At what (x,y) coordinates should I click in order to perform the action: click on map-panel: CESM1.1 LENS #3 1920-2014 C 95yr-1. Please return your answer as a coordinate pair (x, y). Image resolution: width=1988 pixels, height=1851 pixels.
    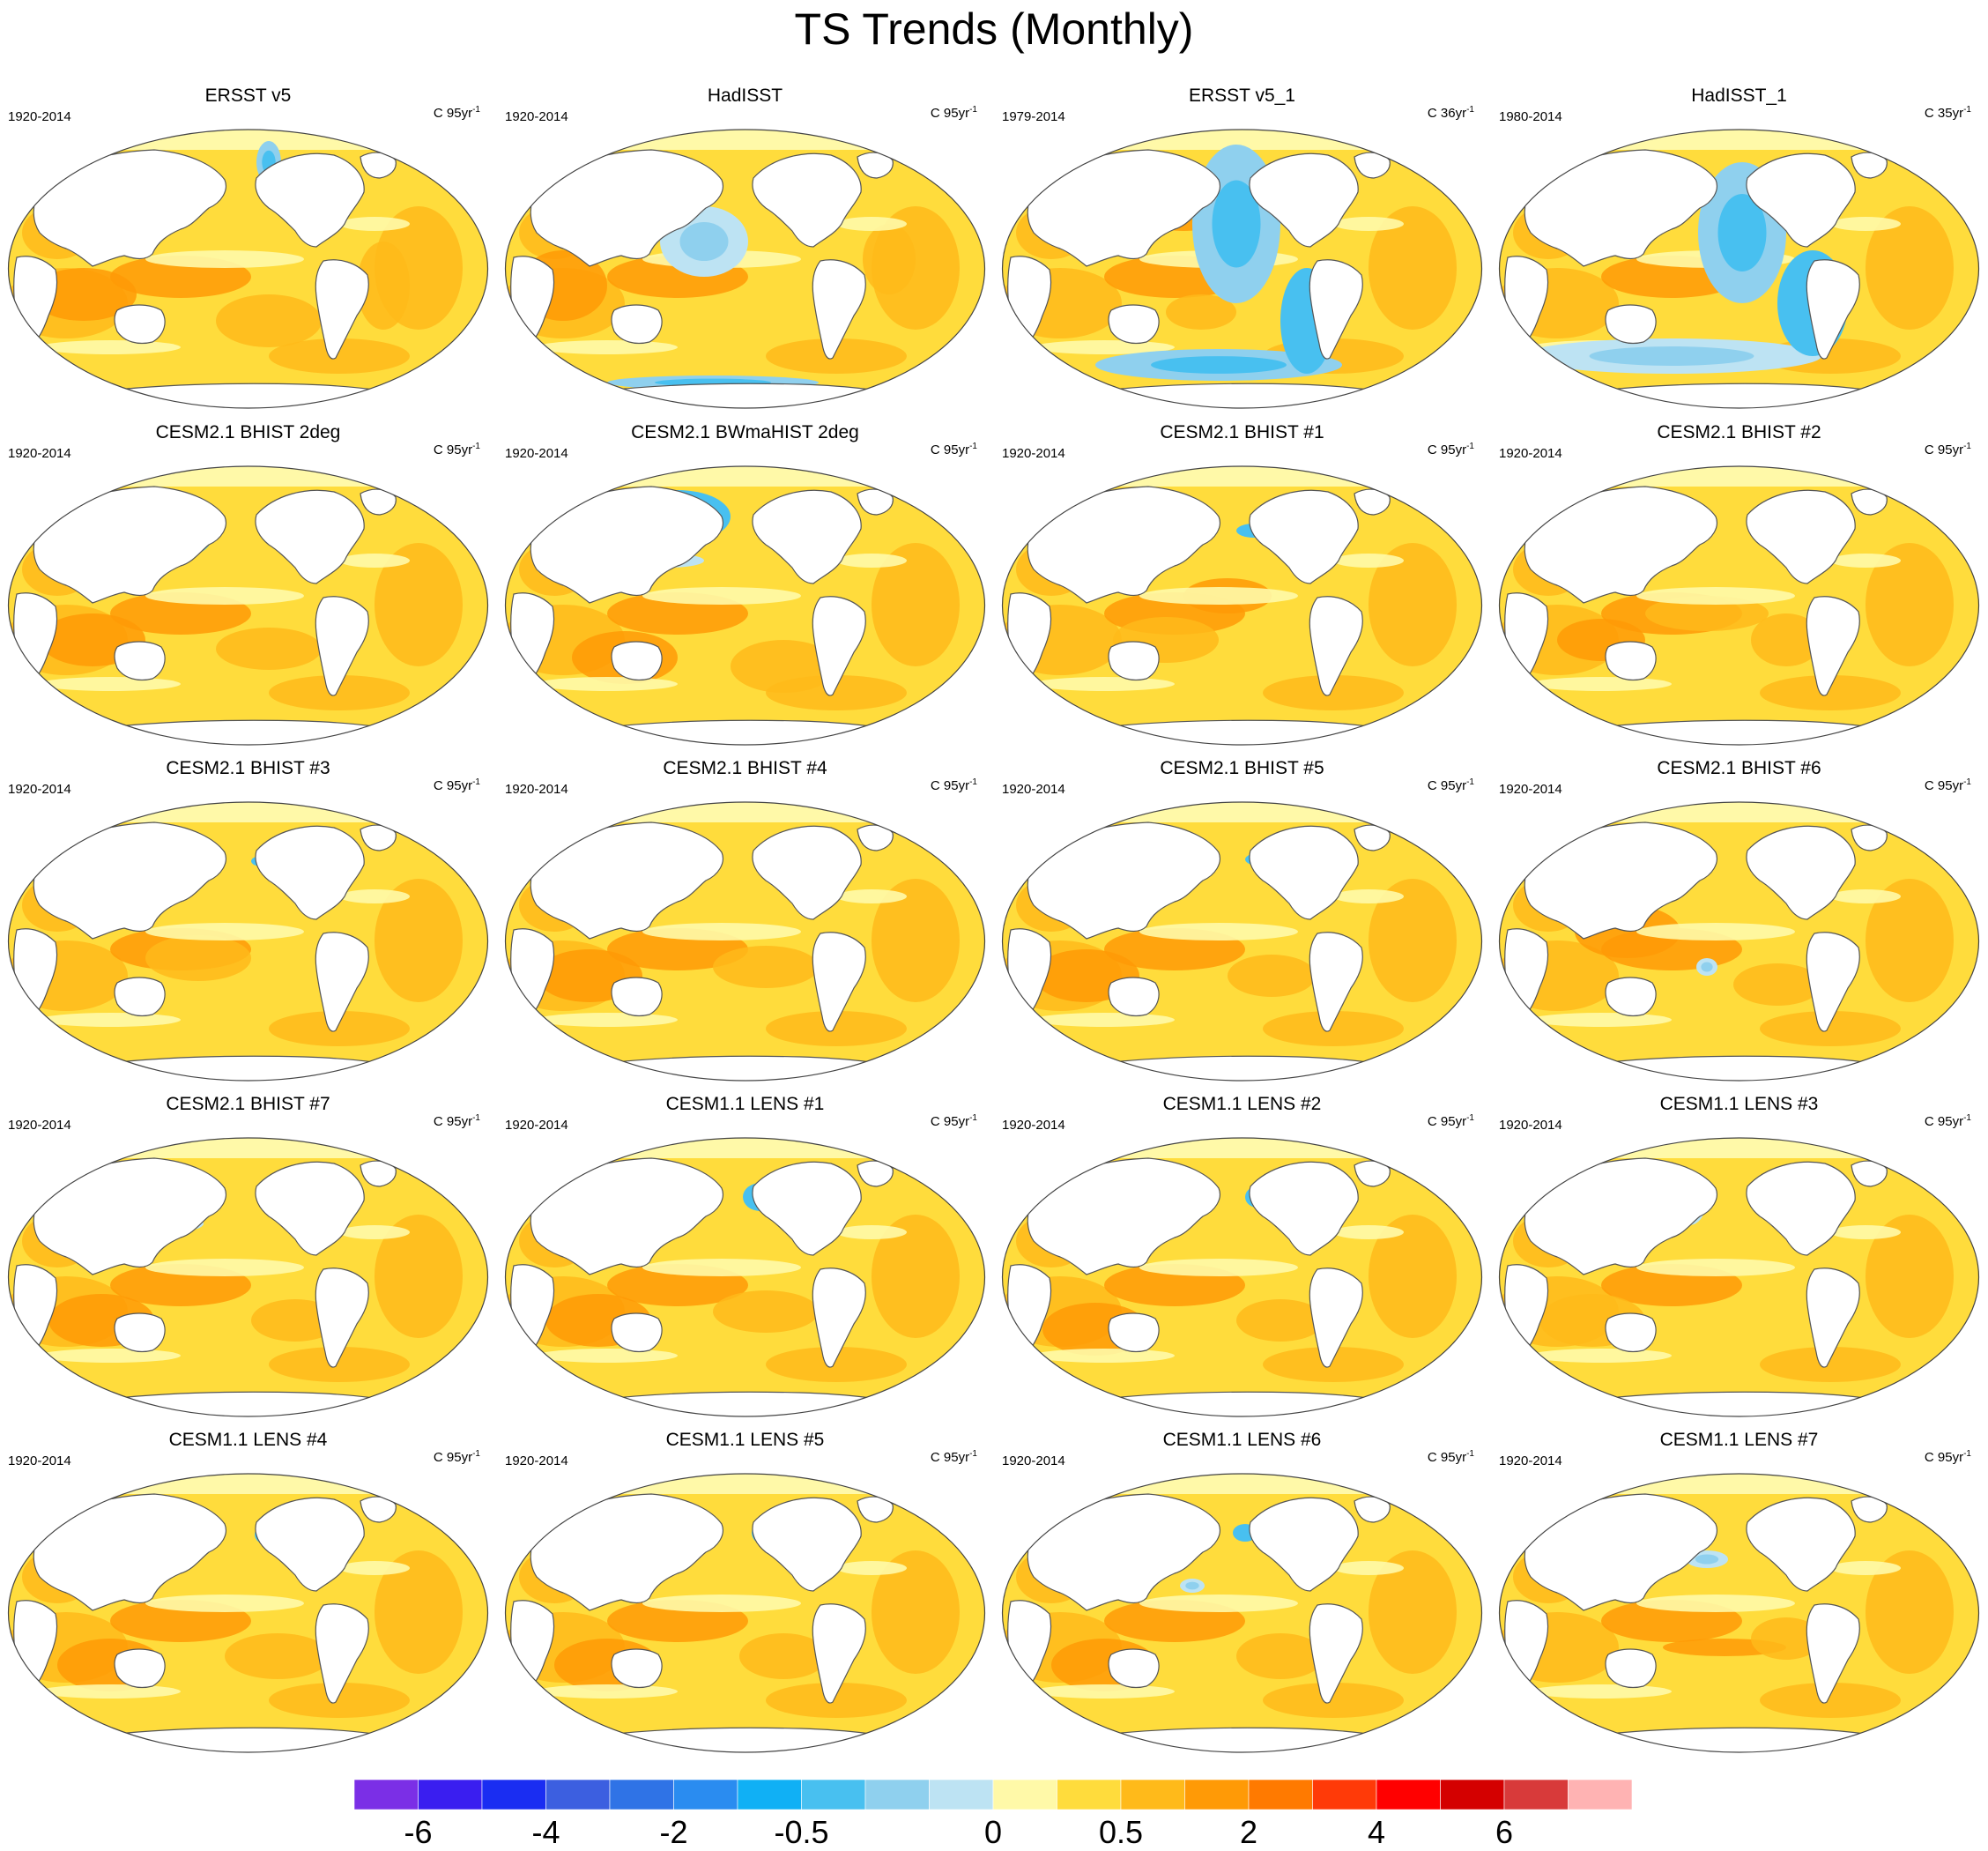
    Looking at the image, I should click on (1739, 1260).